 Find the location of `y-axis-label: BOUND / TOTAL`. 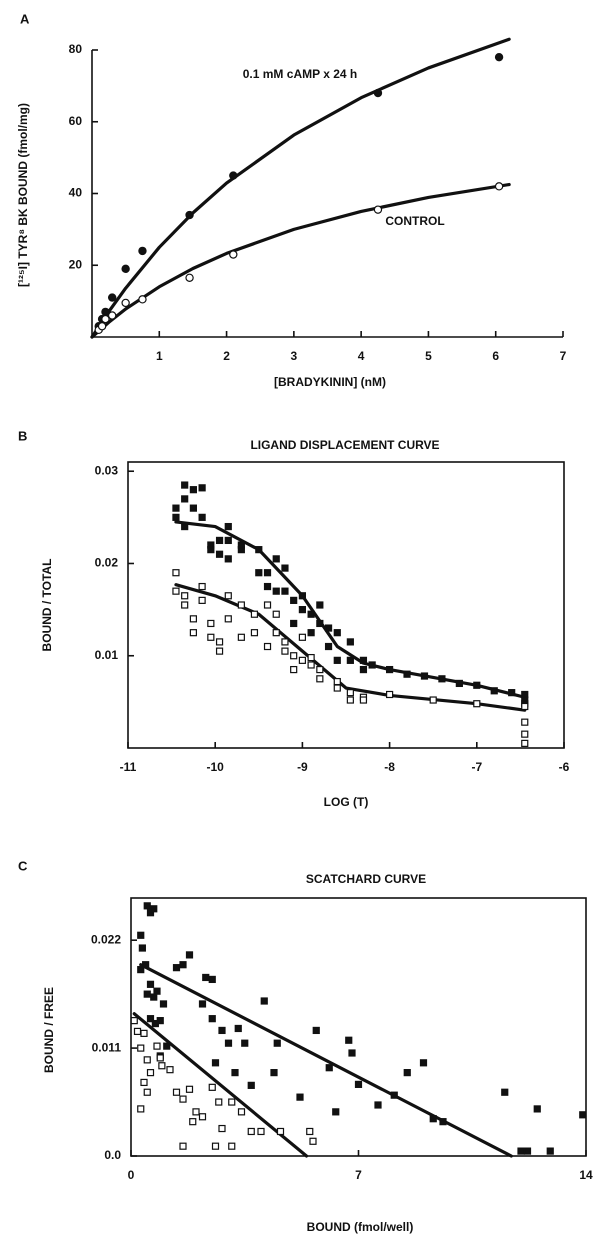

y-axis-label: BOUND / TOTAL is located at coordinates (47, 605).